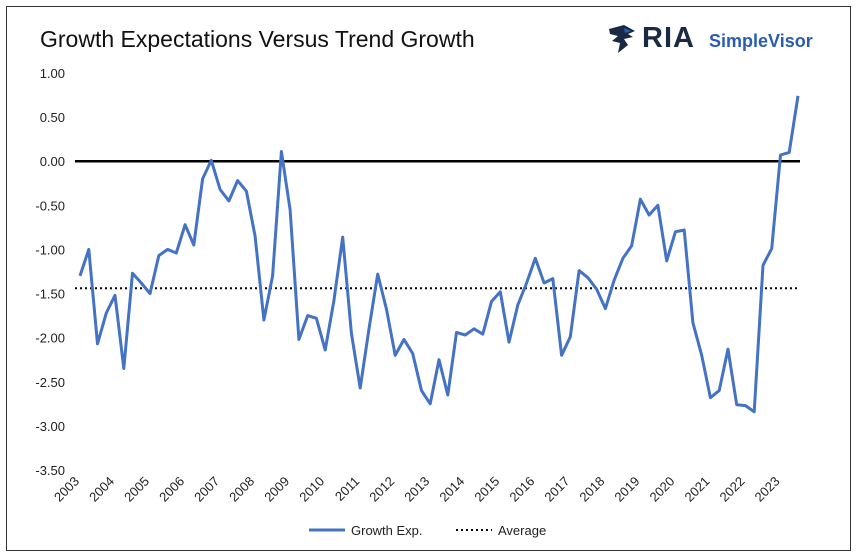 The width and height of the screenshot is (859, 559). Describe the element at coordinates (732, 489) in the screenshot. I see `x-tick-label: 2022` at that location.